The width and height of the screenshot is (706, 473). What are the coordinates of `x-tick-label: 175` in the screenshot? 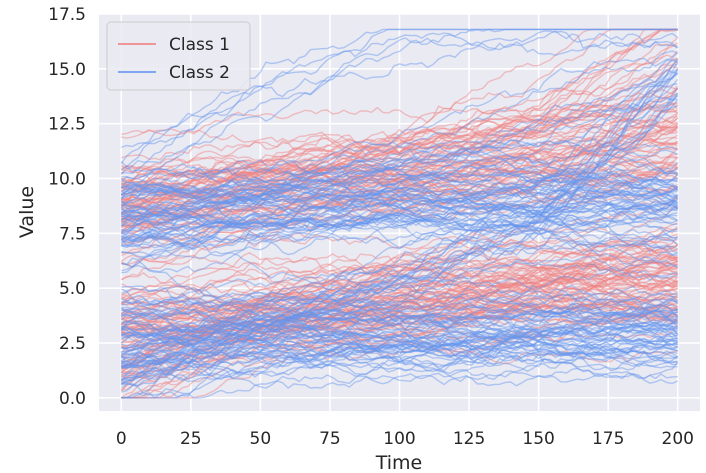 It's located at (608, 439).